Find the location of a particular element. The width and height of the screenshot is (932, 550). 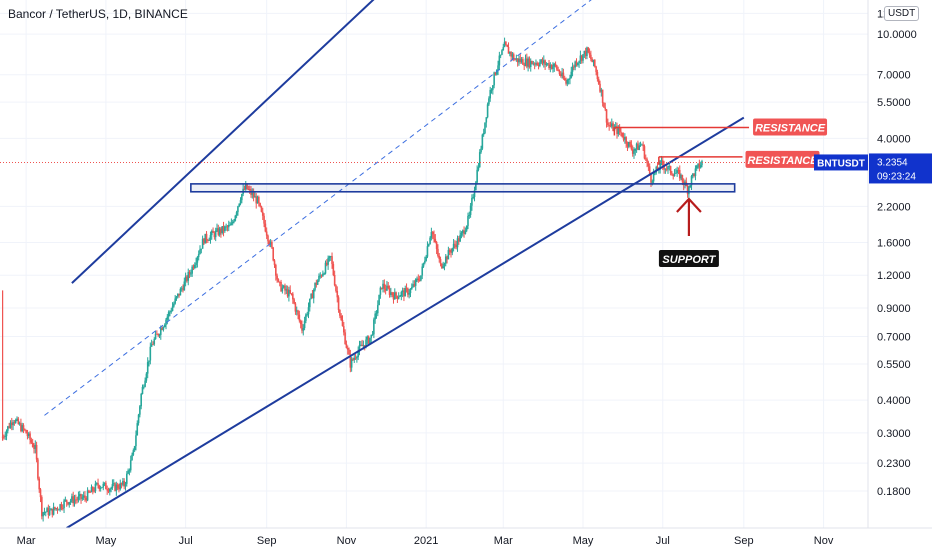

support-label-bg is located at coordinates (688, 258).